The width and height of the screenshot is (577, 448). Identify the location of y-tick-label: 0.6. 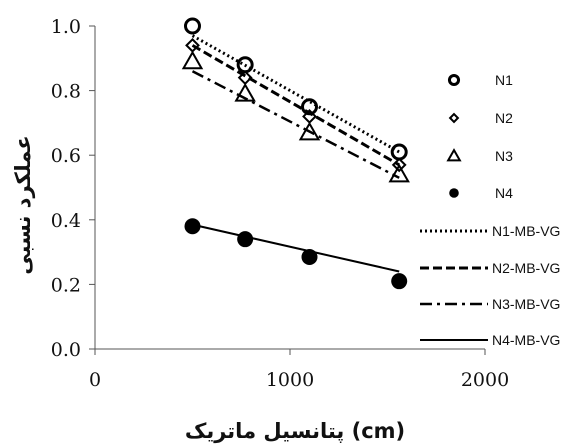
(66, 156).